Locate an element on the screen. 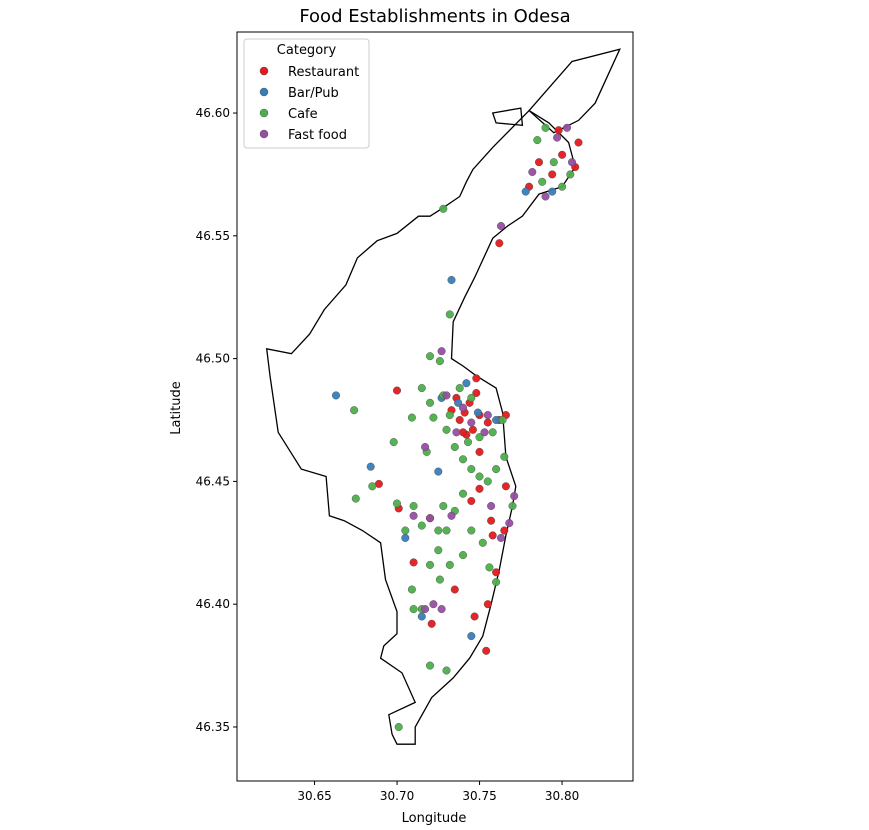 This screenshot has width=869, height=830. legend-marker-restaurant is located at coordinates (264, 71).